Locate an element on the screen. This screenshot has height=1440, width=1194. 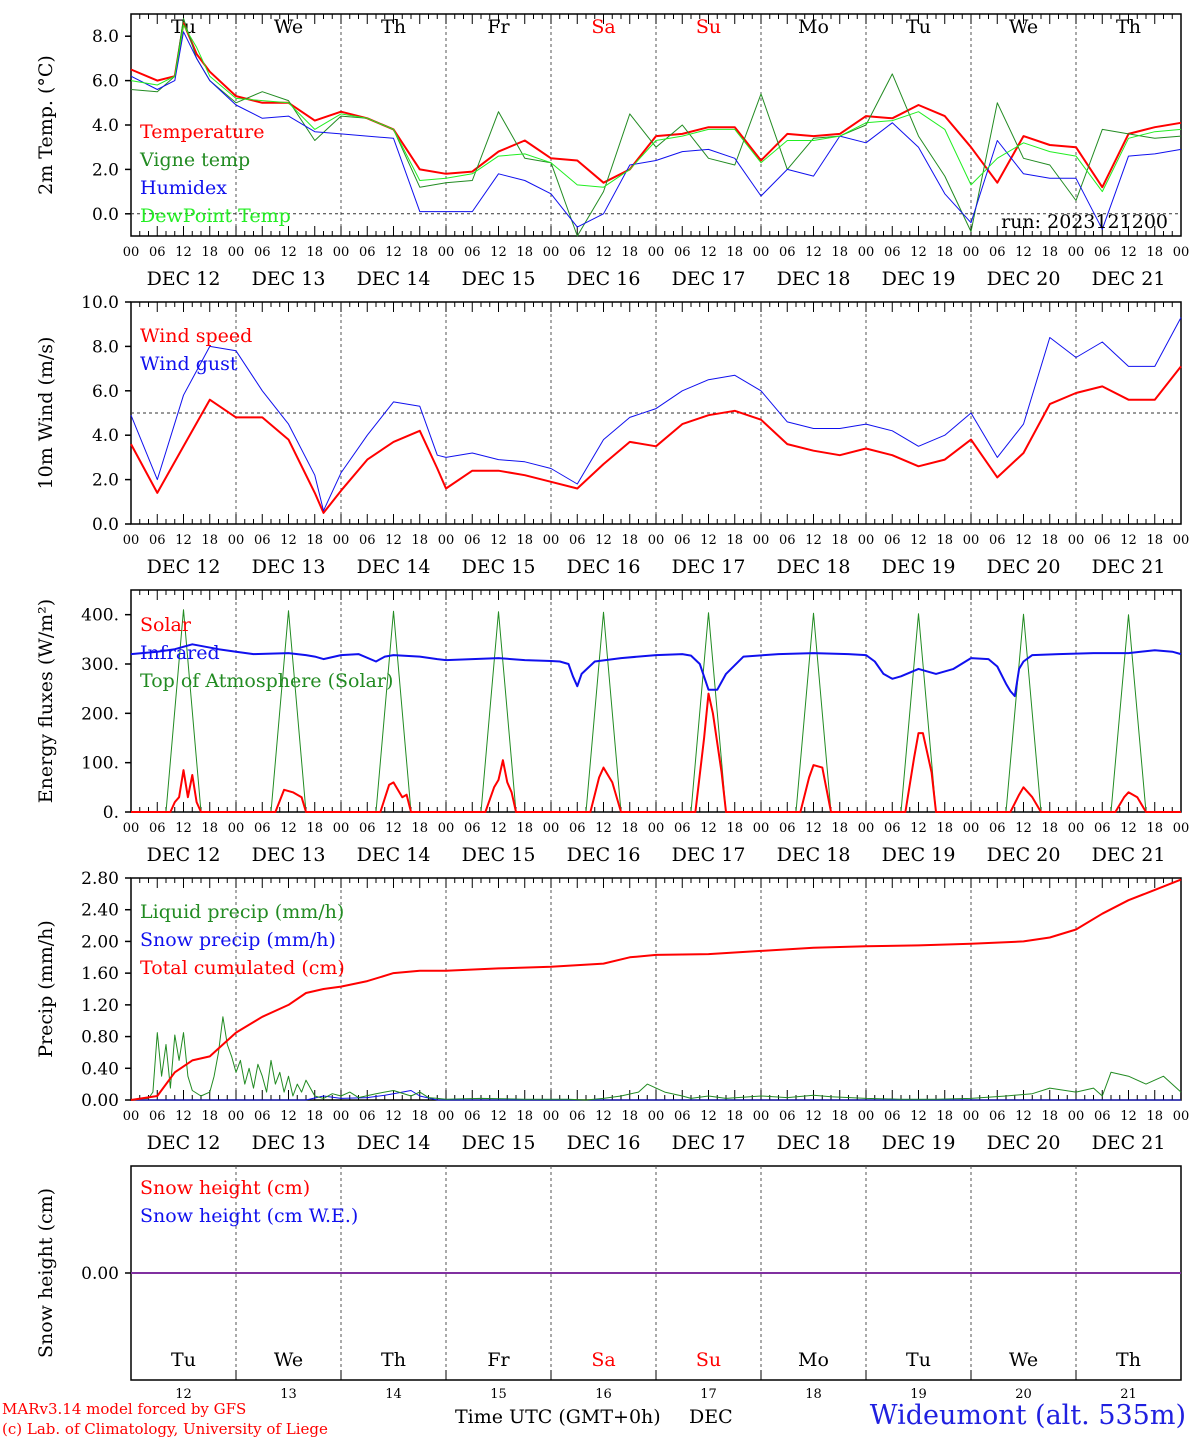
temp-legend-humidex: Humidex is located at coordinates (183, 188).